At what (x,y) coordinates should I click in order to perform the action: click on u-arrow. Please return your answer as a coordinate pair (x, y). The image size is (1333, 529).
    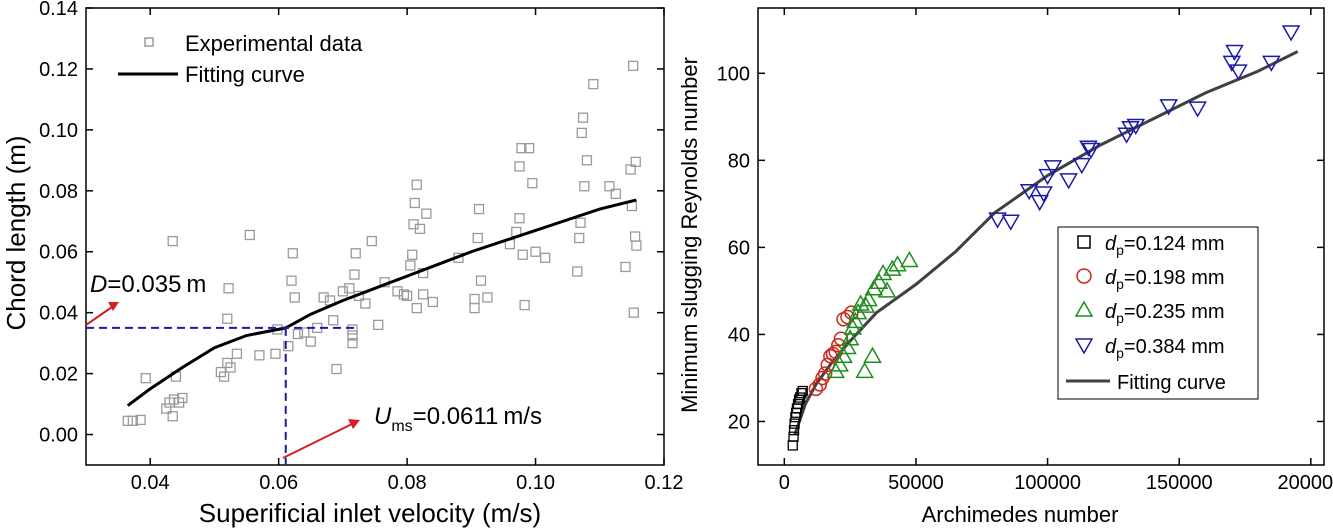
    Looking at the image, I should click on (317, 441).